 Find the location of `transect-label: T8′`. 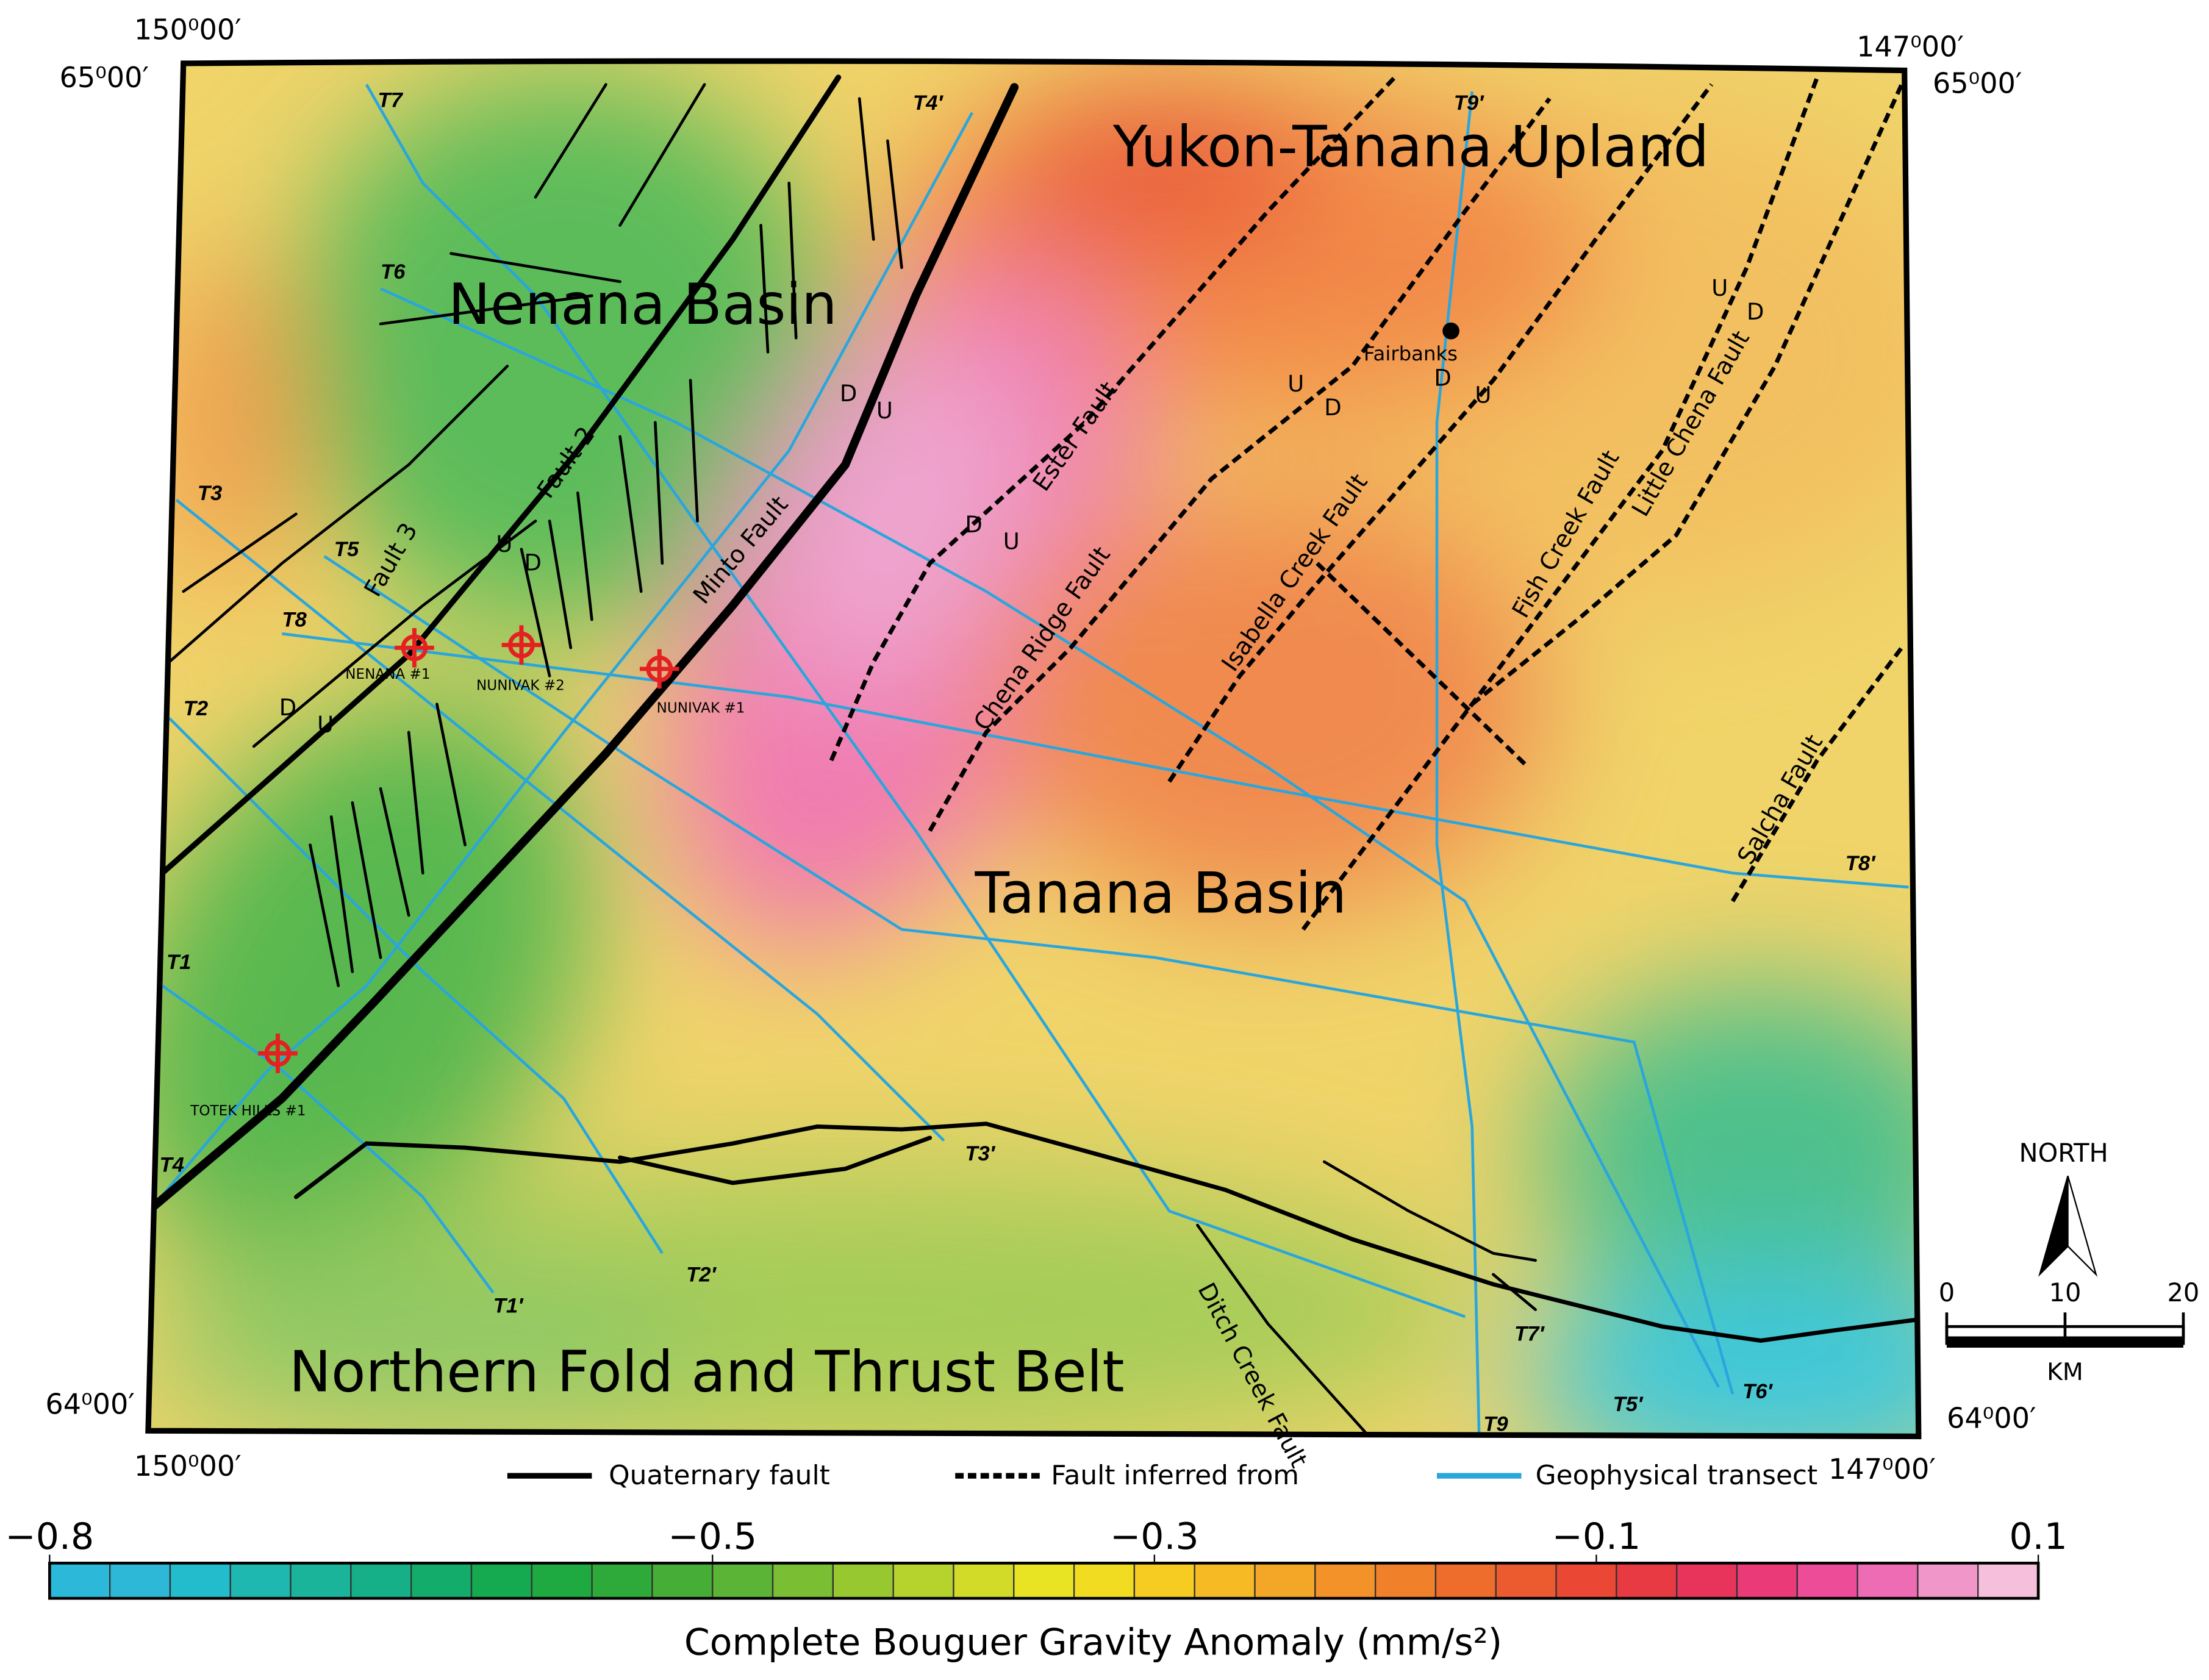

transect-label: T8′ is located at coordinates (1861, 863).